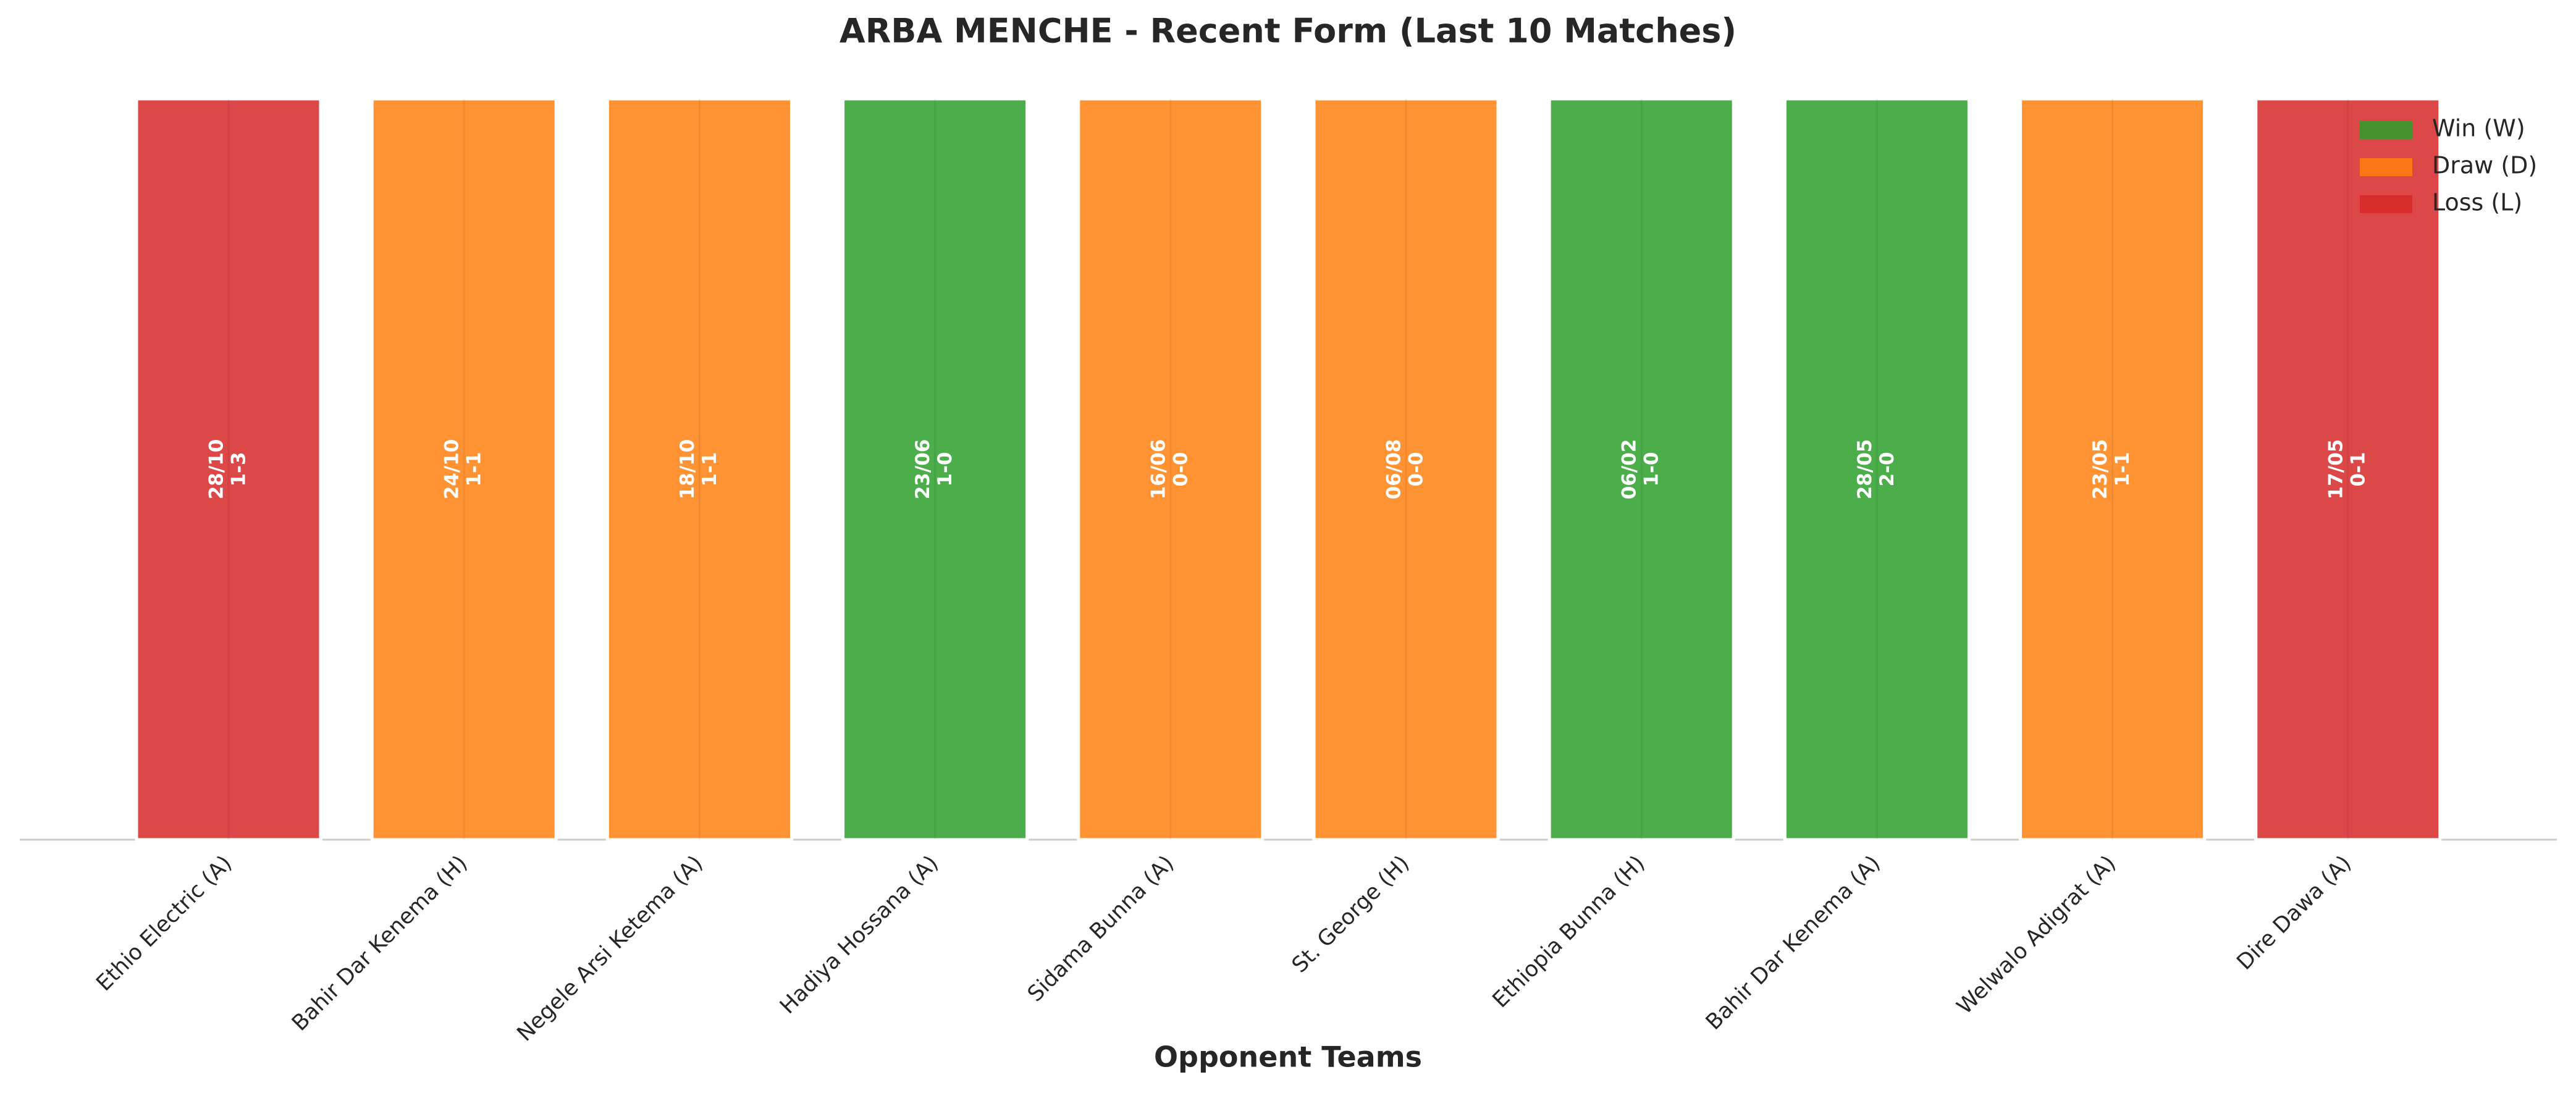 The height and width of the screenshot is (1093, 2576). Describe the element at coordinates (452, 470) in the screenshot. I see `match-date: 24/10` at that location.